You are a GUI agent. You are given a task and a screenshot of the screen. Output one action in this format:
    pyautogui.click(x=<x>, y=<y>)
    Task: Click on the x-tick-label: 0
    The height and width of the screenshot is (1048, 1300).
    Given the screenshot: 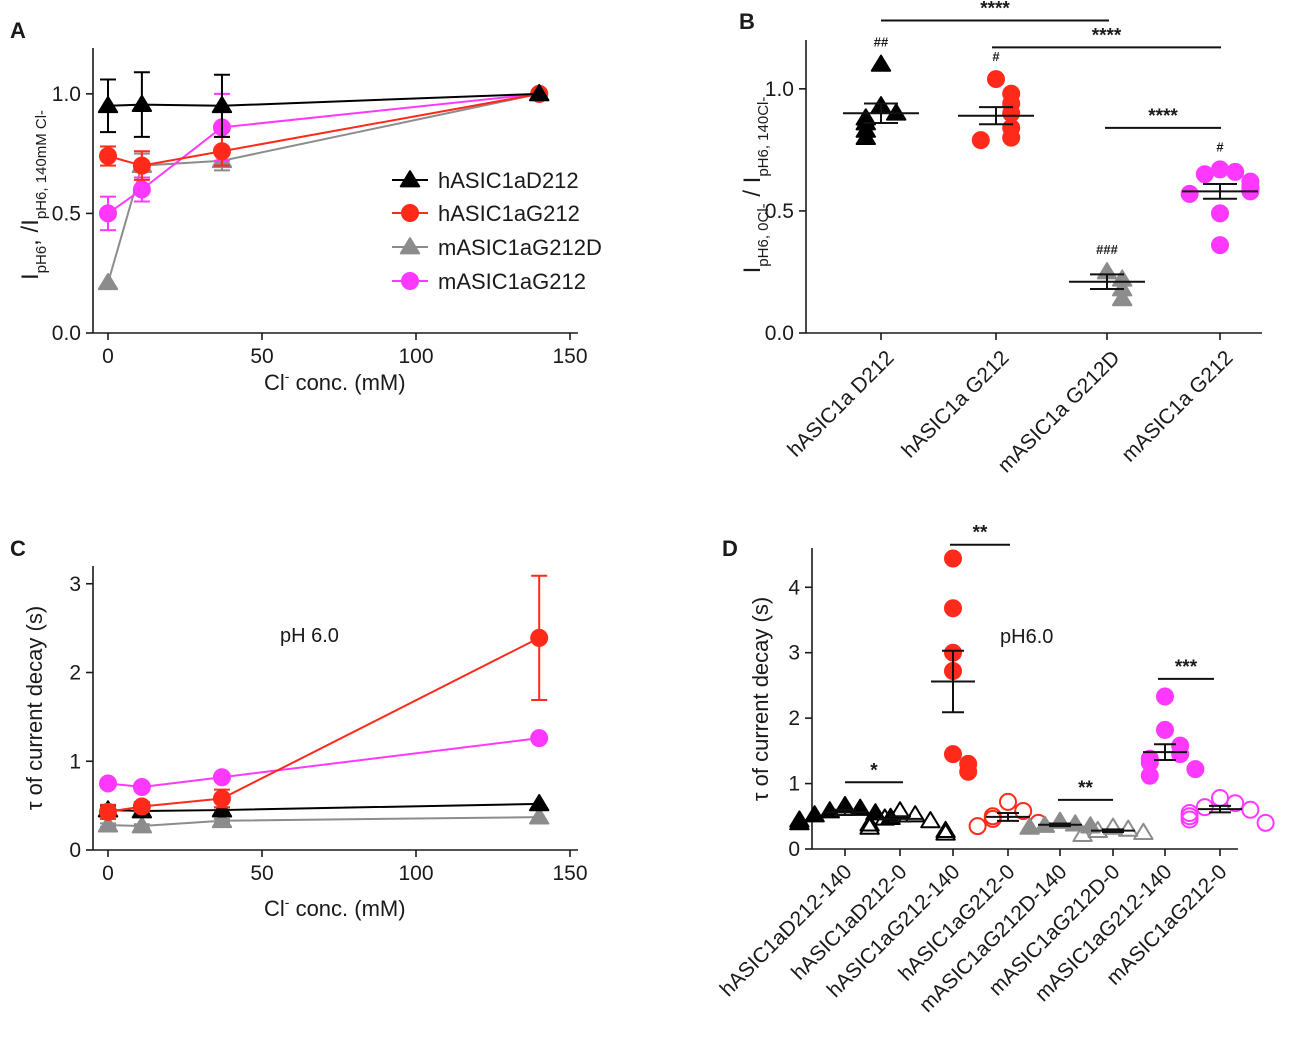 What is the action you would take?
    pyautogui.click(x=108, y=873)
    